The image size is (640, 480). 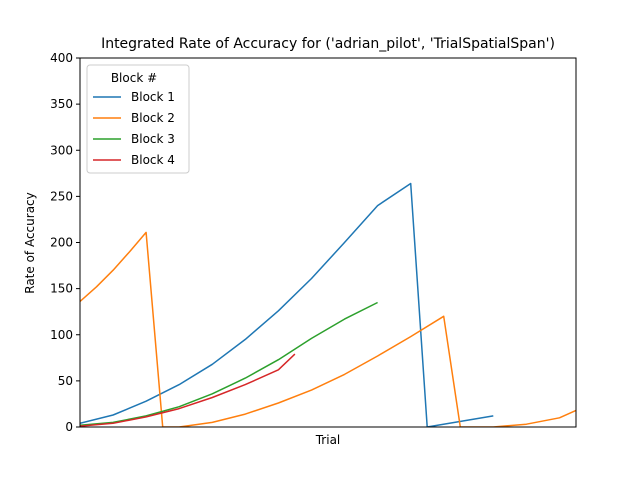 I want to click on legend-label: Block 2, so click(x=153, y=118).